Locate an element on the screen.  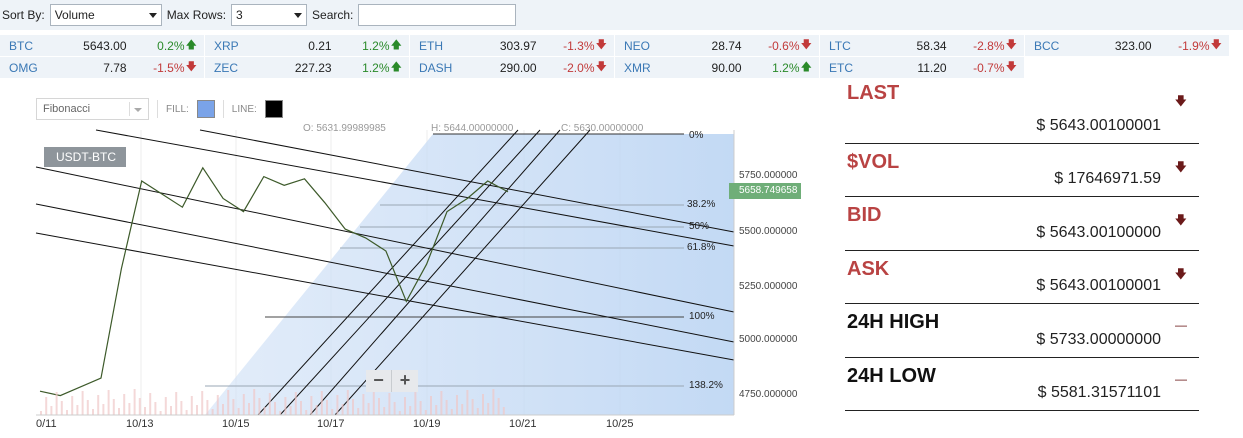
ticker-item-etc: ETC 11.20 -0.7% 🡇 is located at coordinates (922, 68).